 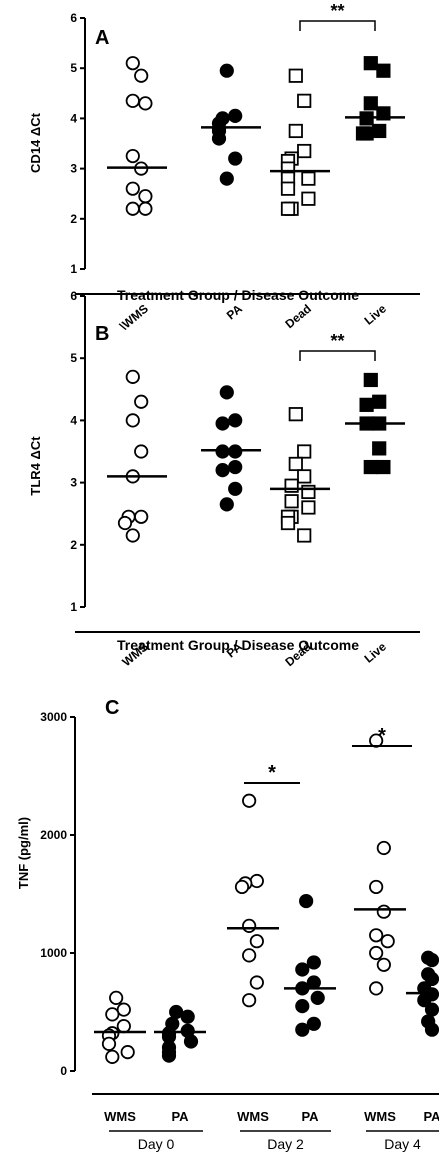 What do you see at coordinates (256, 437) in the screenshot?
I see `panel-b-marks: **` at bounding box center [256, 437].